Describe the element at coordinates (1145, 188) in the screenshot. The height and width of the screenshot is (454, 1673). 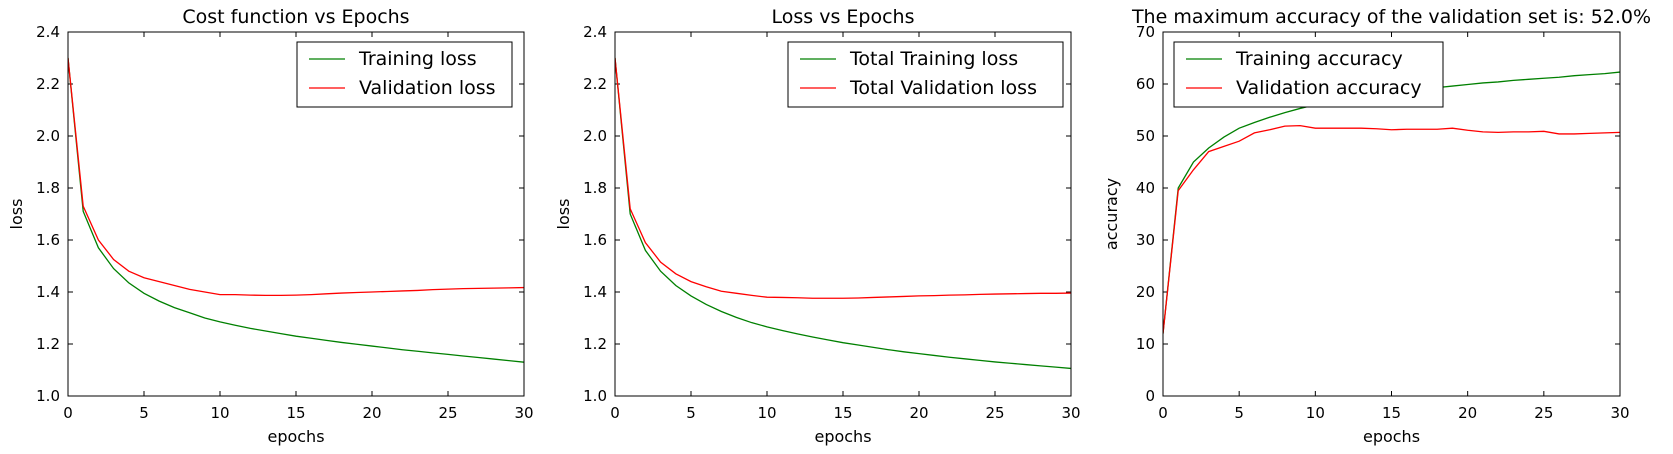
I see `y-tick-label: 40` at that location.